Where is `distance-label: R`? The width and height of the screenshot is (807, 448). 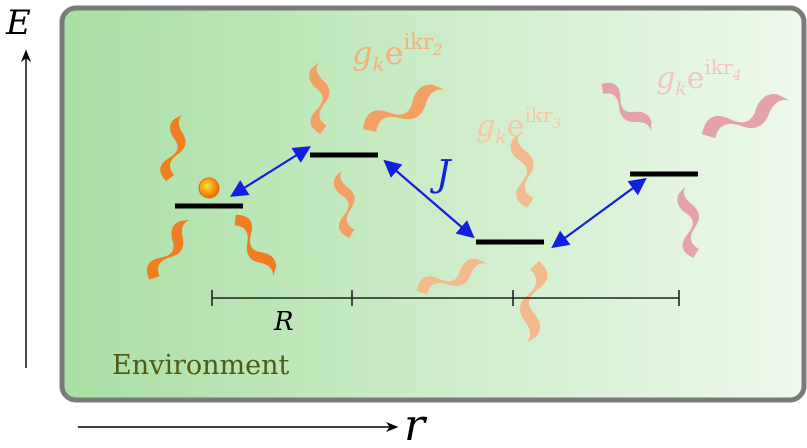 distance-label: R is located at coordinates (283, 322).